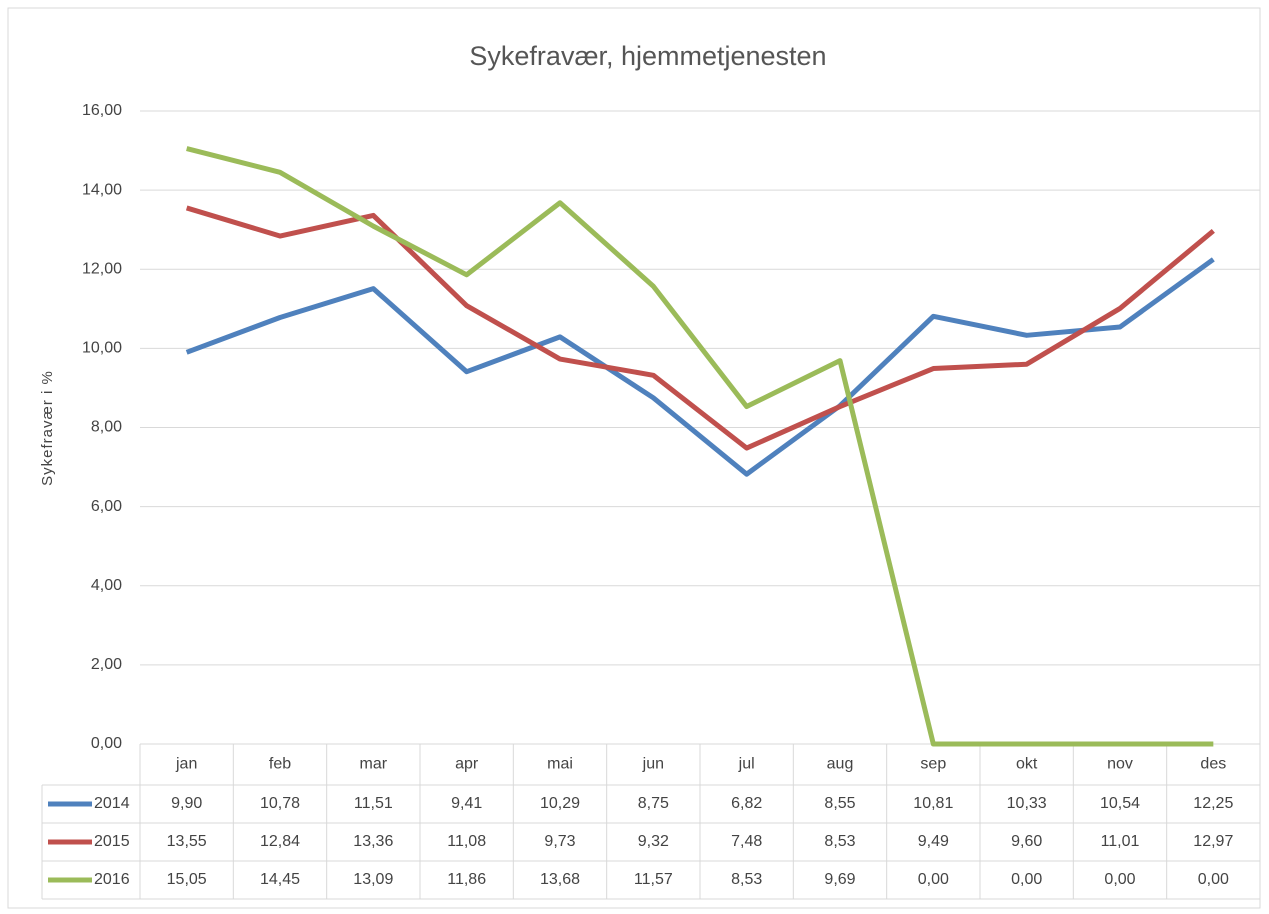  I want to click on table-value: 8,55, so click(839, 803).